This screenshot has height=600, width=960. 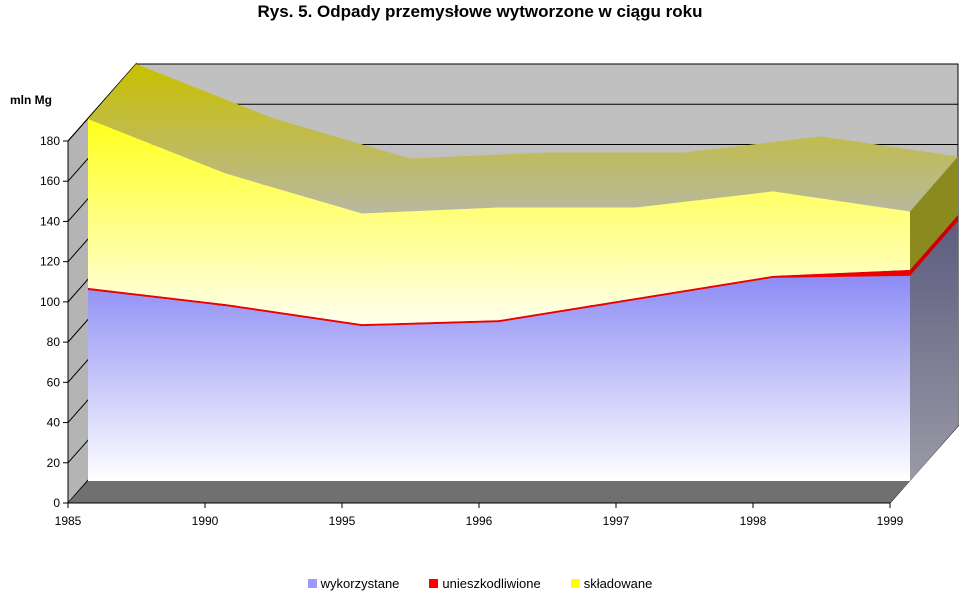 I want to click on y-axis-unit: mln Mg, so click(x=31, y=100).